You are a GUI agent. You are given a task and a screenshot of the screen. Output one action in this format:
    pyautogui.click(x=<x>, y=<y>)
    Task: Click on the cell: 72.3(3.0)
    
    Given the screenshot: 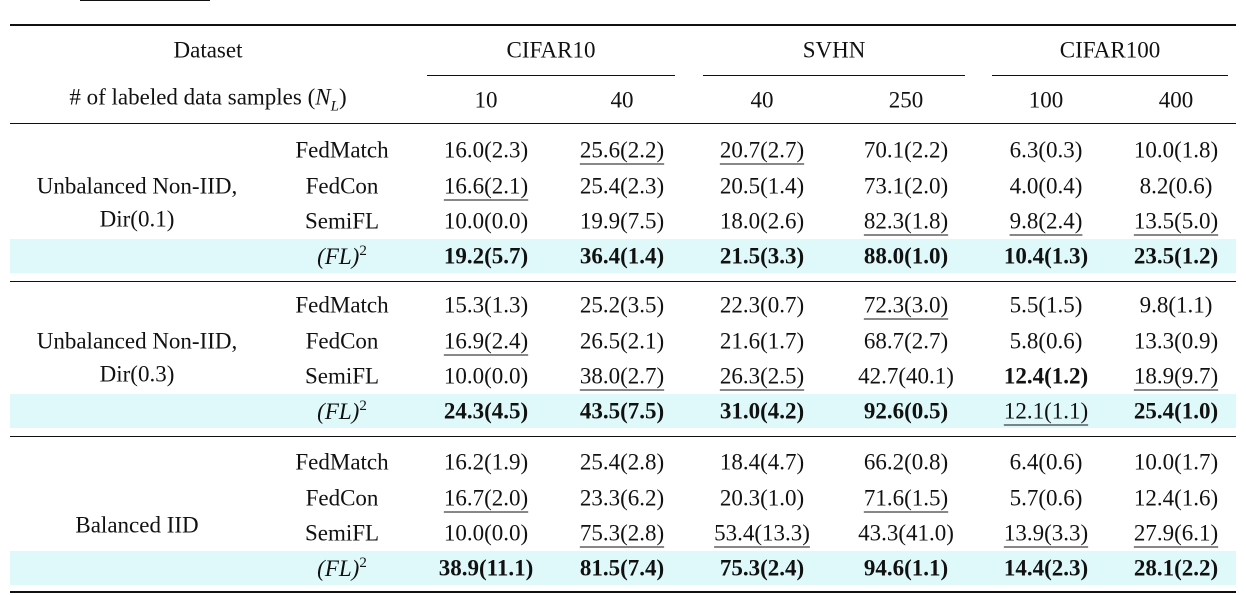 What is the action you would take?
    pyautogui.click(x=906, y=305)
    